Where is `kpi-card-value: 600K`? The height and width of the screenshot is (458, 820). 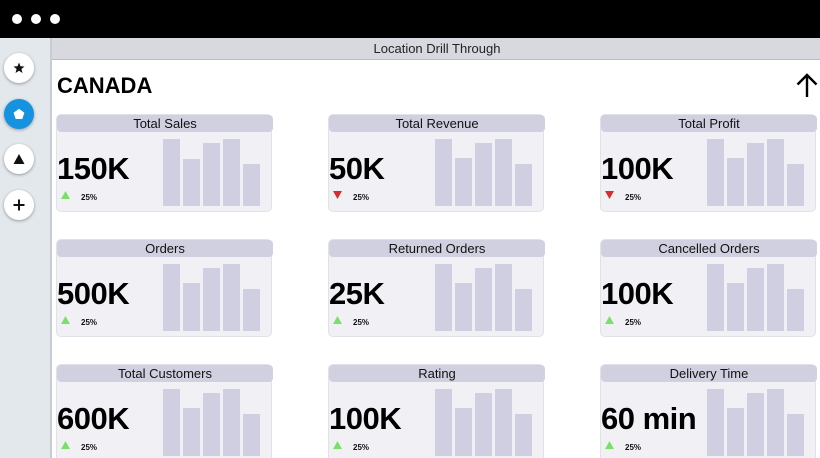
kpi-card-value: 600K is located at coordinates (93, 418).